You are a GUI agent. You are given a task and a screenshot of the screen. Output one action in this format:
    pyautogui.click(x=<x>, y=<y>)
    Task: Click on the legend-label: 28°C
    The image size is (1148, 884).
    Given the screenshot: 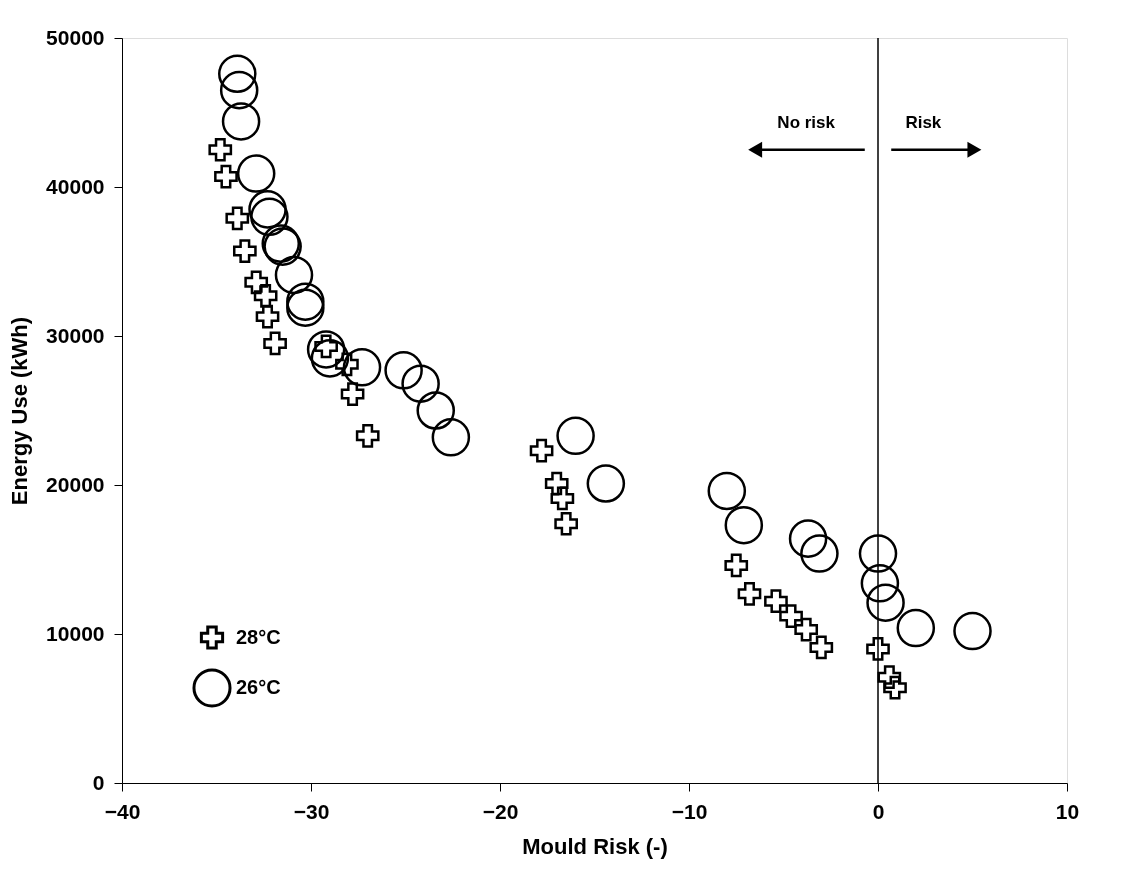 What is the action you would take?
    pyautogui.click(x=258, y=636)
    